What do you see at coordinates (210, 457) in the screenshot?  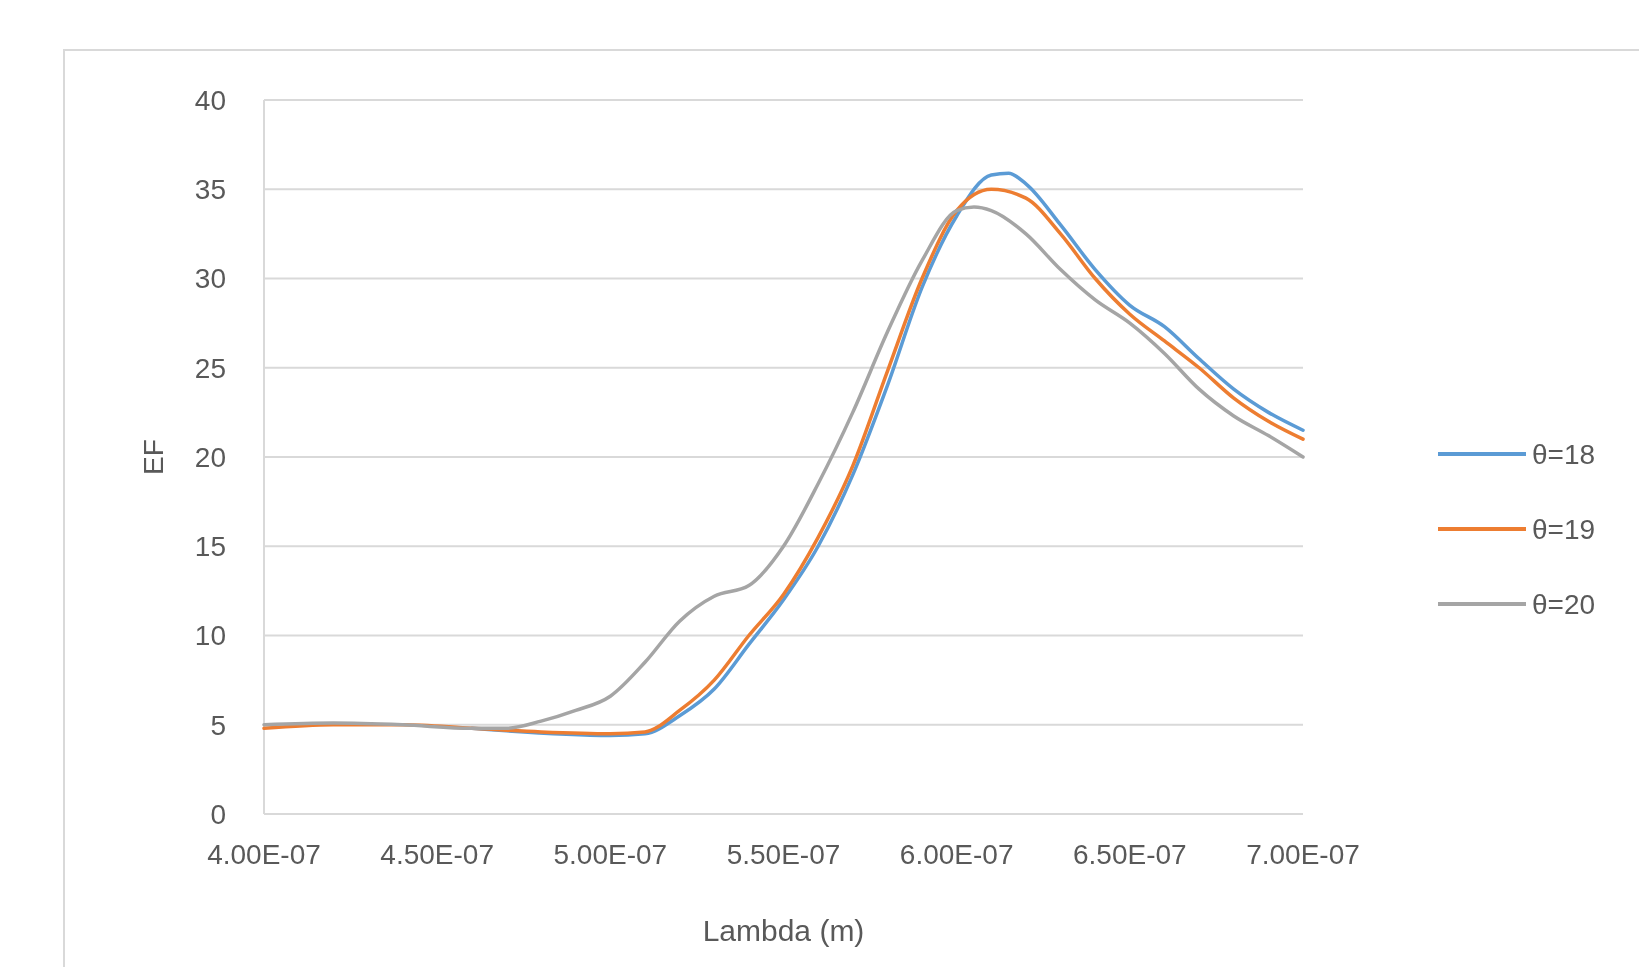 I see `y-tick-label: 20` at bounding box center [210, 457].